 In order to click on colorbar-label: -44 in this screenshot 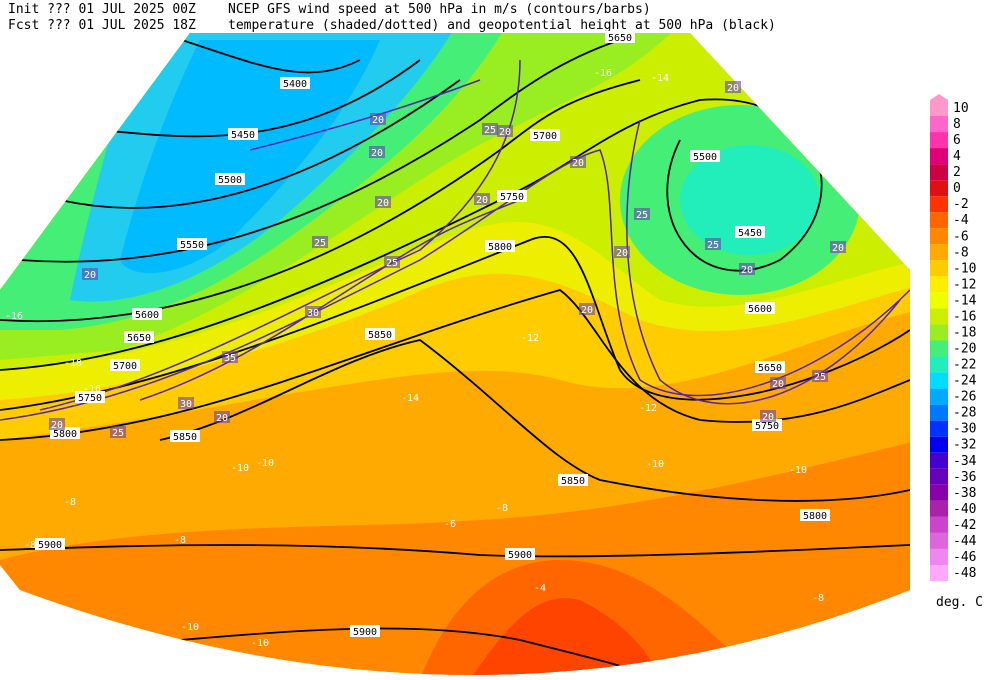, I will do `click(965, 541)`.